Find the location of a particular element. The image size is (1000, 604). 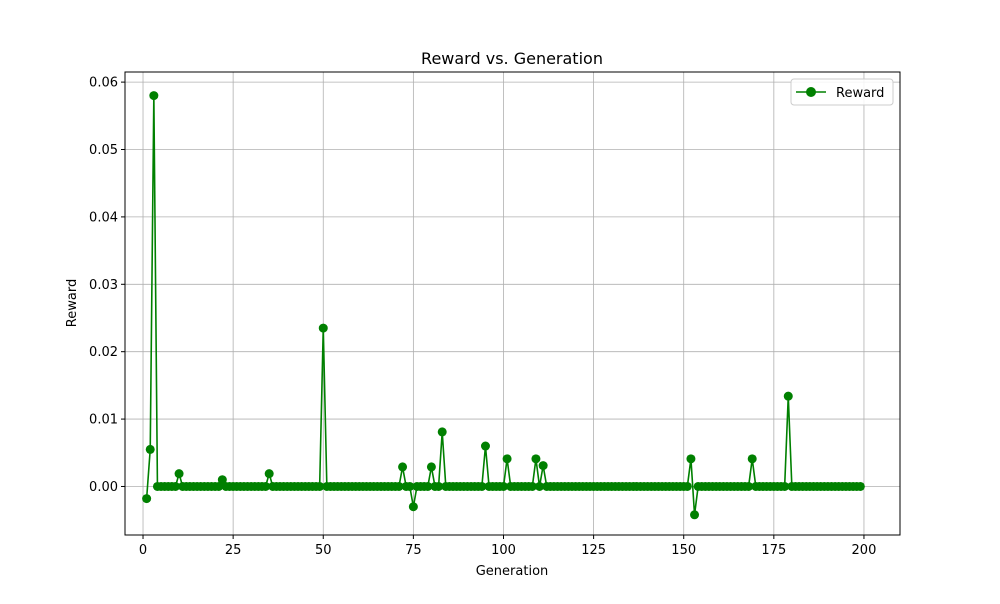

y-axis-ticks: 0.00 0.01 0.02 0.03 0.04 0.05 0.06 is located at coordinates (107, 285).